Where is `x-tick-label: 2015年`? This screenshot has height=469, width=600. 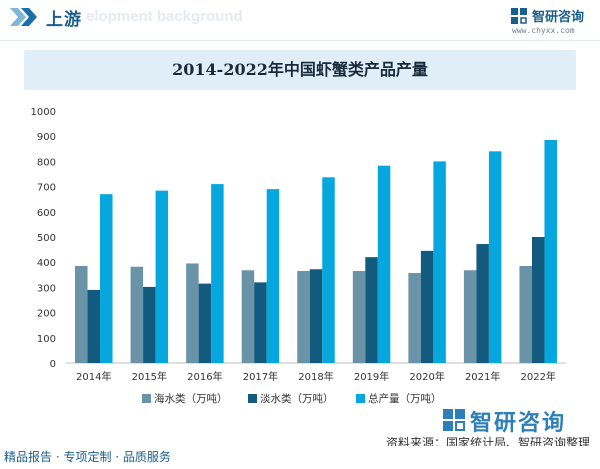 x-tick-label: 2015年 is located at coordinates (149, 376).